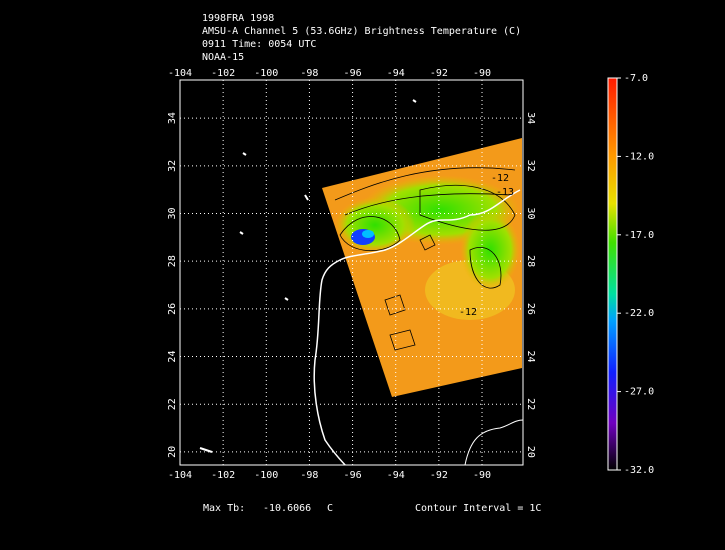  Describe the element at coordinates (287, 508) in the screenshot. I see `max-value: -10.6066` at that location.